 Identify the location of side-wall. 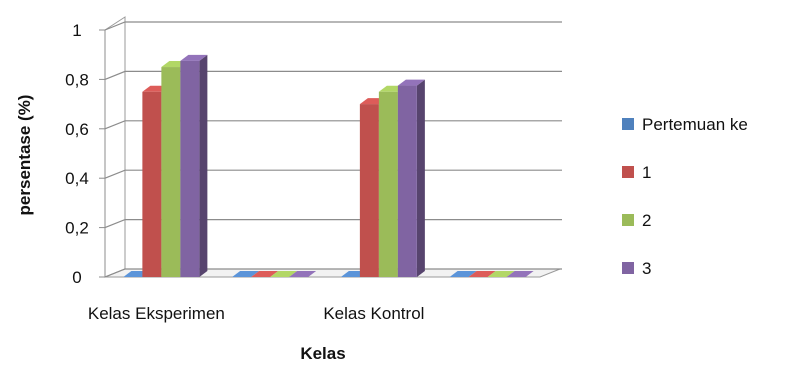
(115, 147).